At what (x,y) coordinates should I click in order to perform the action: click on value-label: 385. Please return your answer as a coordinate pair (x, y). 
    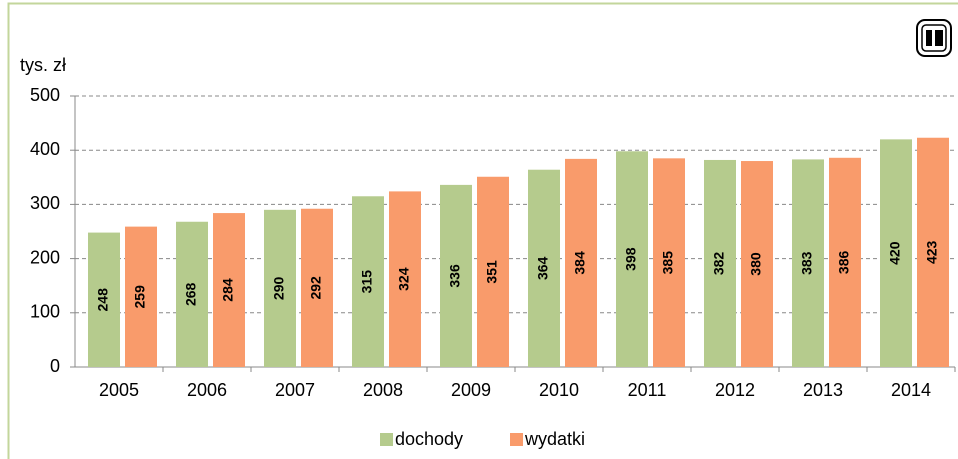
    Looking at the image, I should click on (668, 263).